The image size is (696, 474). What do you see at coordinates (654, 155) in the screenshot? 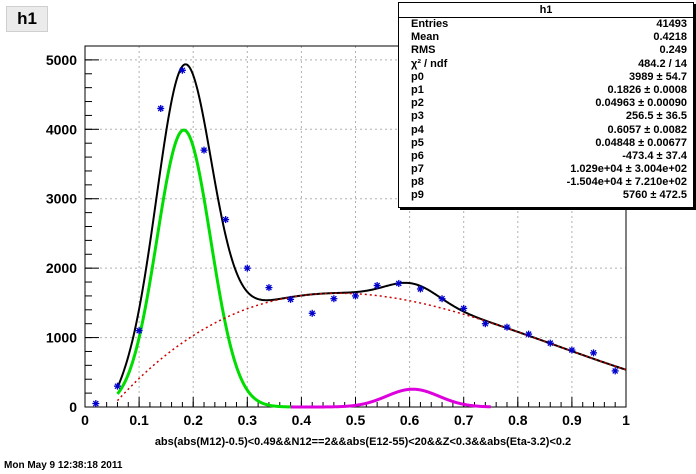
I see `stats-row-value: -473.4 ± 37.4` at bounding box center [654, 155].